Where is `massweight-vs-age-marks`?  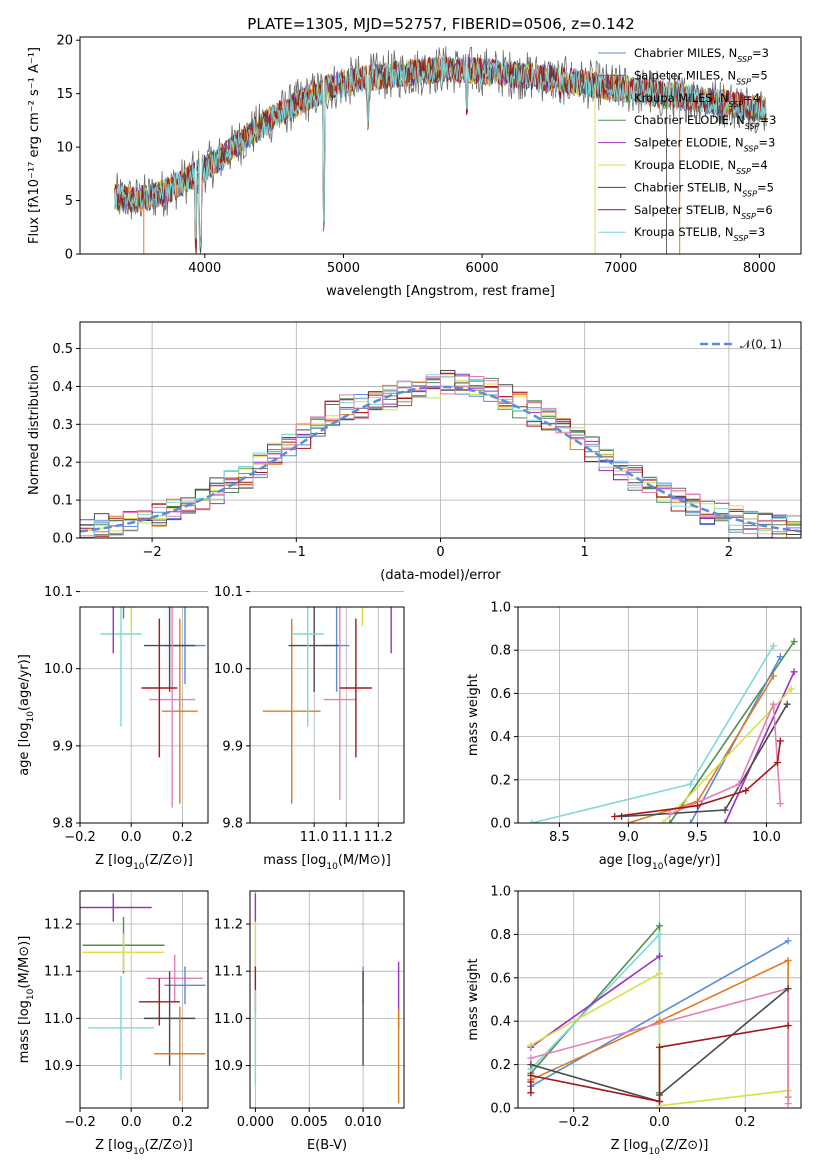 massweight-vs-age-marks is located at coordinates (663, 730).